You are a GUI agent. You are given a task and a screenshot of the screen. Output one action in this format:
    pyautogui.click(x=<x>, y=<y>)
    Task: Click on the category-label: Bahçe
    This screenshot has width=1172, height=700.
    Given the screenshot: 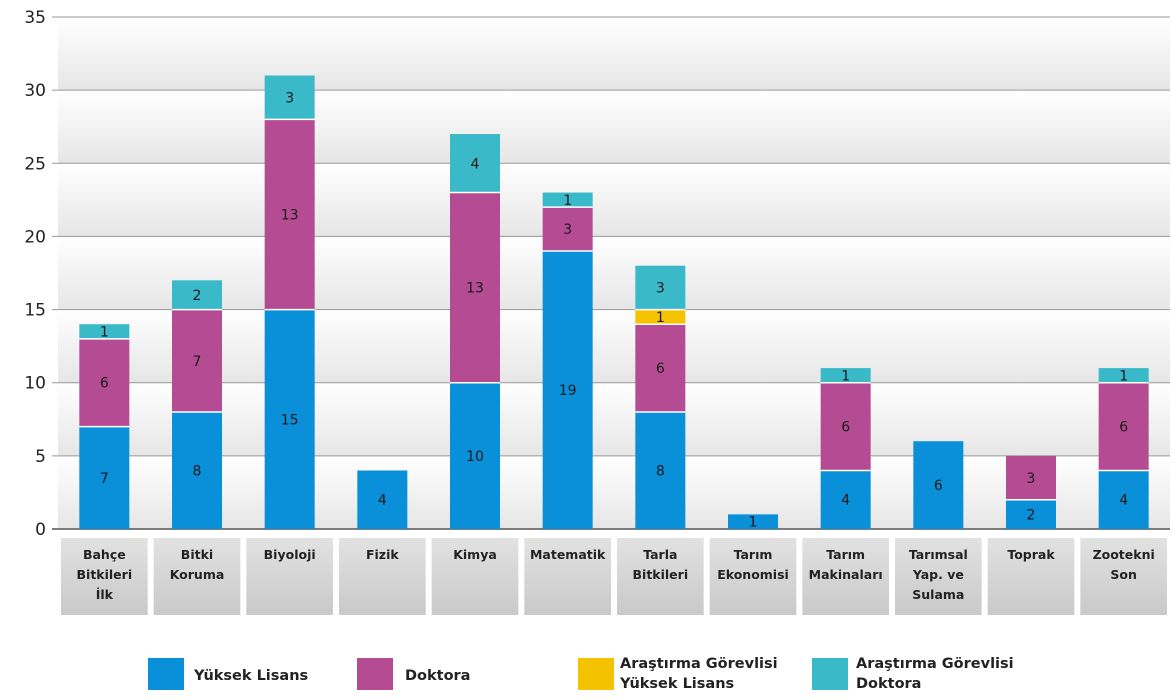 What is the action you would take?
    pyautogui.click(x=104, y=554)
    